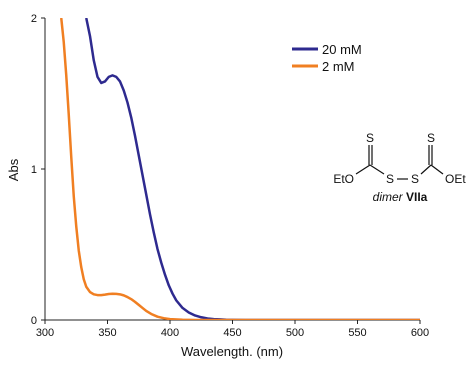  I want to click on atom-s-left-bridge: S, so click(390, 179).